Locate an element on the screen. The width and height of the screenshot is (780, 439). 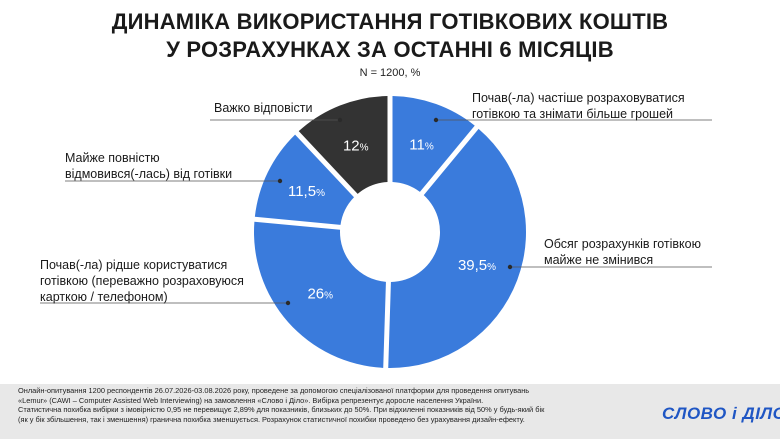
slice-value-label-3: 26% is located at coordinates (320, 294).